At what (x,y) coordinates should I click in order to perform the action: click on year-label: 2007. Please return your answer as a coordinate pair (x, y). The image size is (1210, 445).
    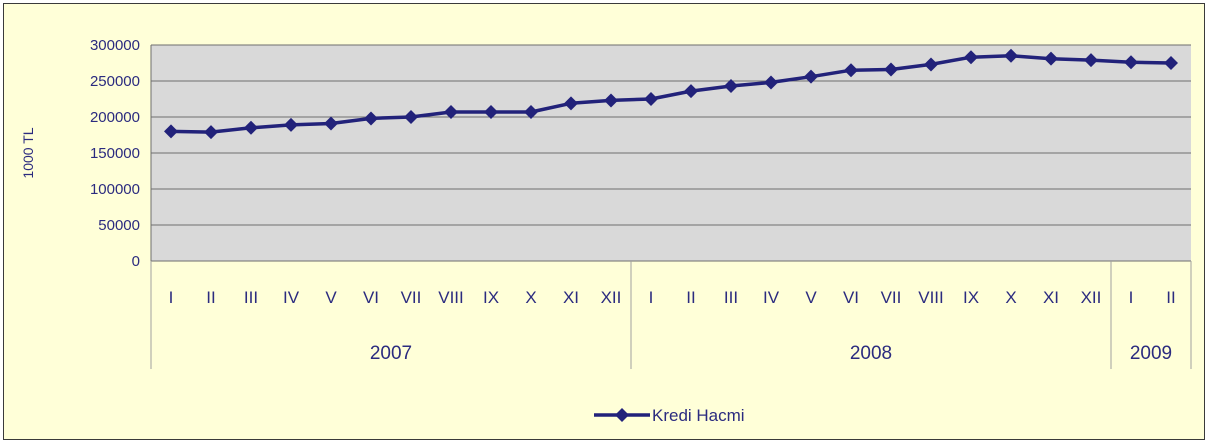
    Looking at the image, I should click on (391, 353).